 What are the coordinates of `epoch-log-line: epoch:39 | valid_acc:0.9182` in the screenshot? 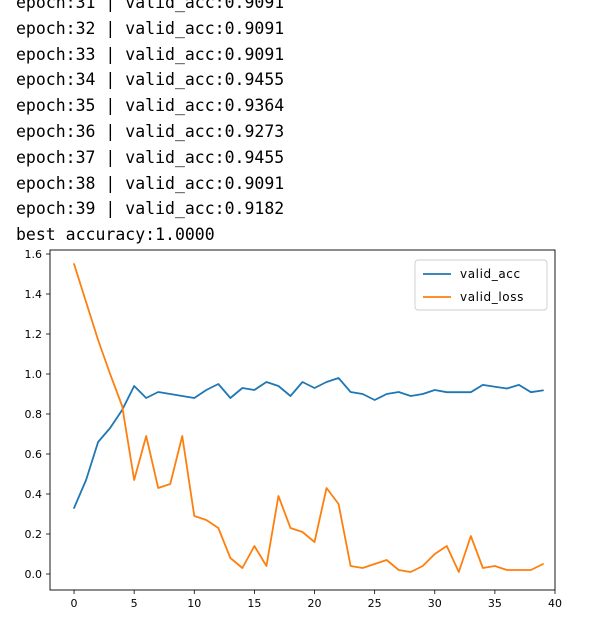 It's located at (150, 209).